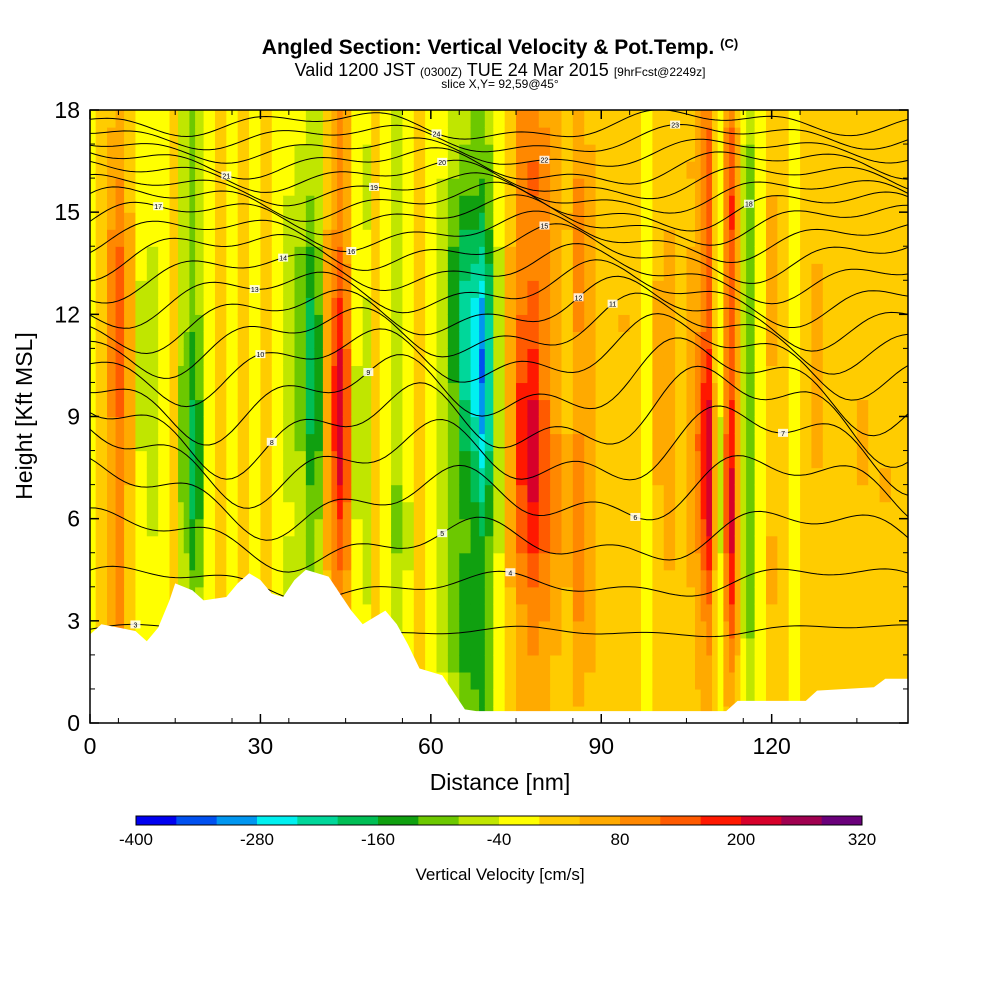 This screenshot has width=1000, height=1000. What do you see at coordinates (749, 205) in the screenshot?
I see `theta-contour-label: 18` at bounding box center [749, 205].